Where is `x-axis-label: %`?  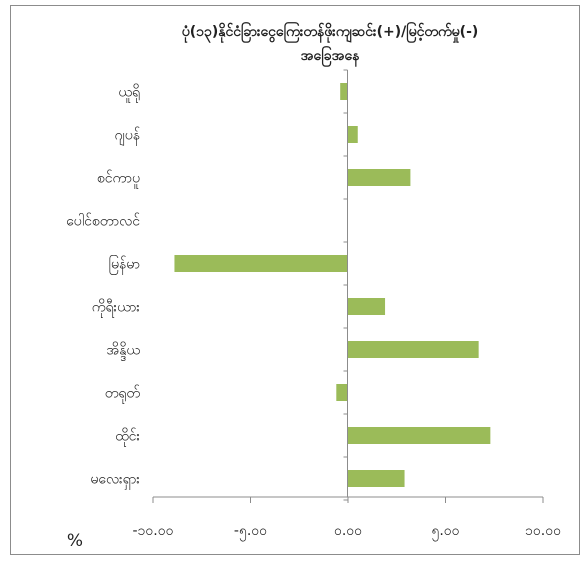
x-axis-label: % is located at coordinates (75, 541).